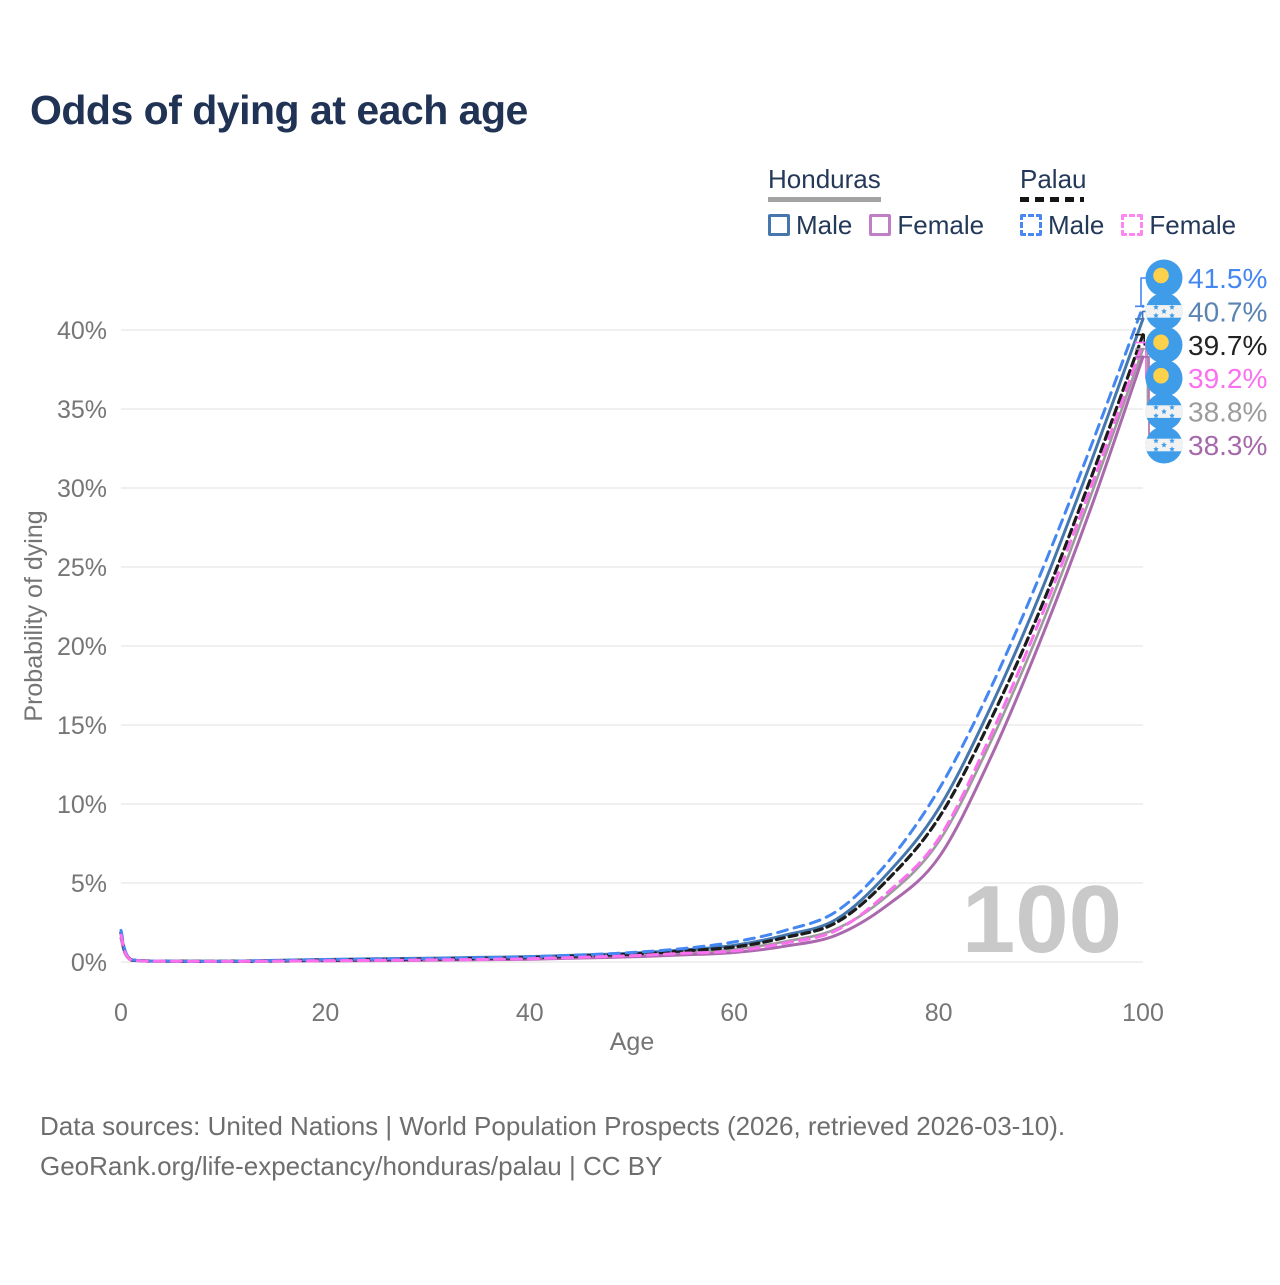 This screenshot has width=1280, height=1285. I want to click on y-tick-label: 20%, so click(82, 647).